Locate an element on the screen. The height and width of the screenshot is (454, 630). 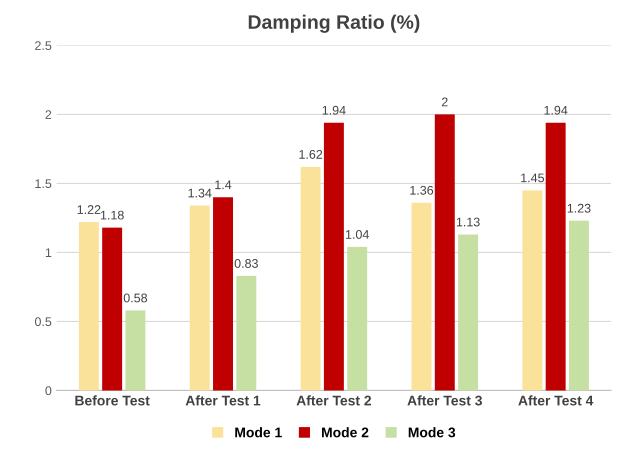
legend-label: Mode 3 is located at coordinates (432, 432).